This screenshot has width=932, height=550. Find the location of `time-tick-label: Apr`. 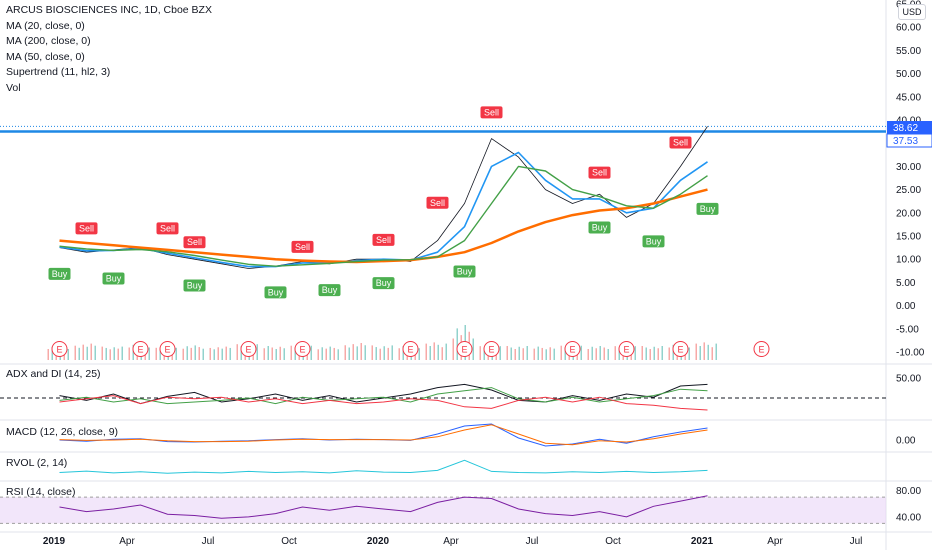

time-tick-label: Apr is located at coordinates (775, 541).